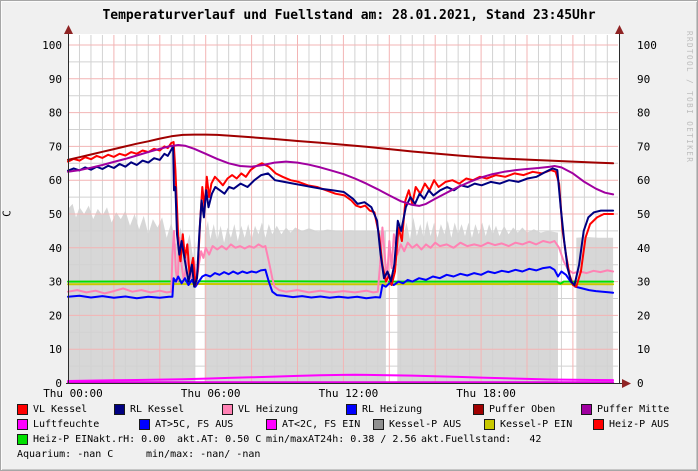 The image size is (698, 471). What do you see at coordinates (144, 424) in the screenshot?
I see `at-gt5c-swatch` at bounding box center [144, 424].